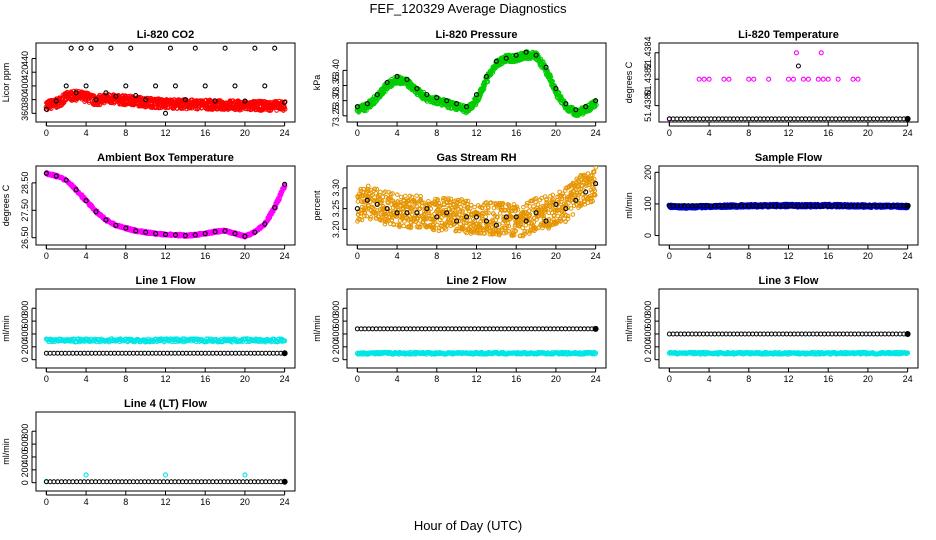 The image size is (936, 540). I want to click on panel-y-axis-label: Licor ppm, so click(6, 83).